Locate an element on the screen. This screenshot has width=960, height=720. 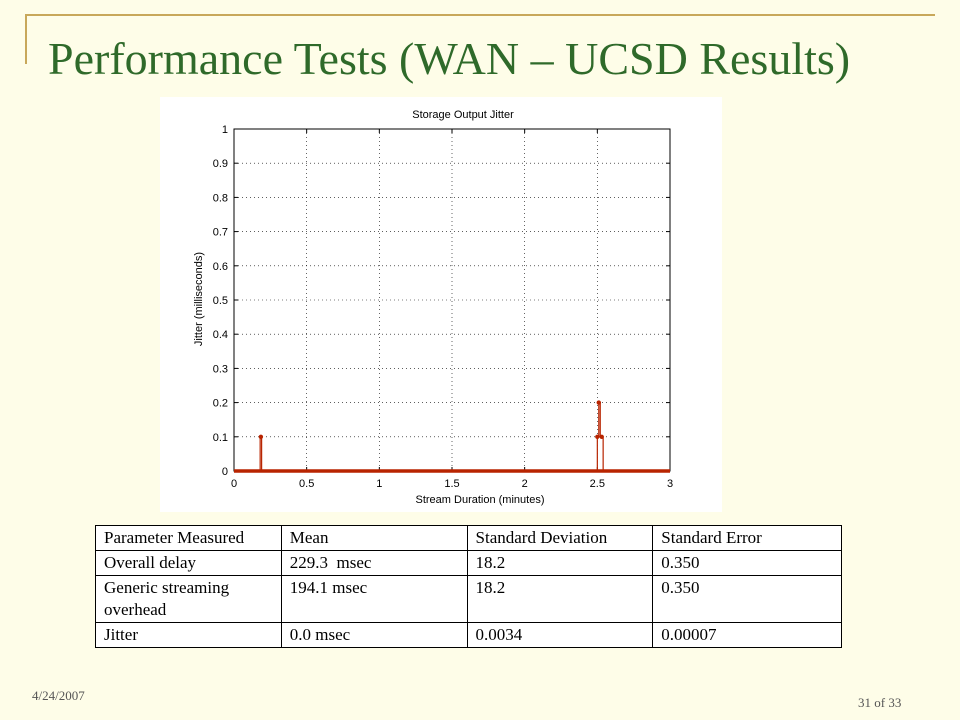
y-tick-label: 1 is located at coordinates (225, 130).